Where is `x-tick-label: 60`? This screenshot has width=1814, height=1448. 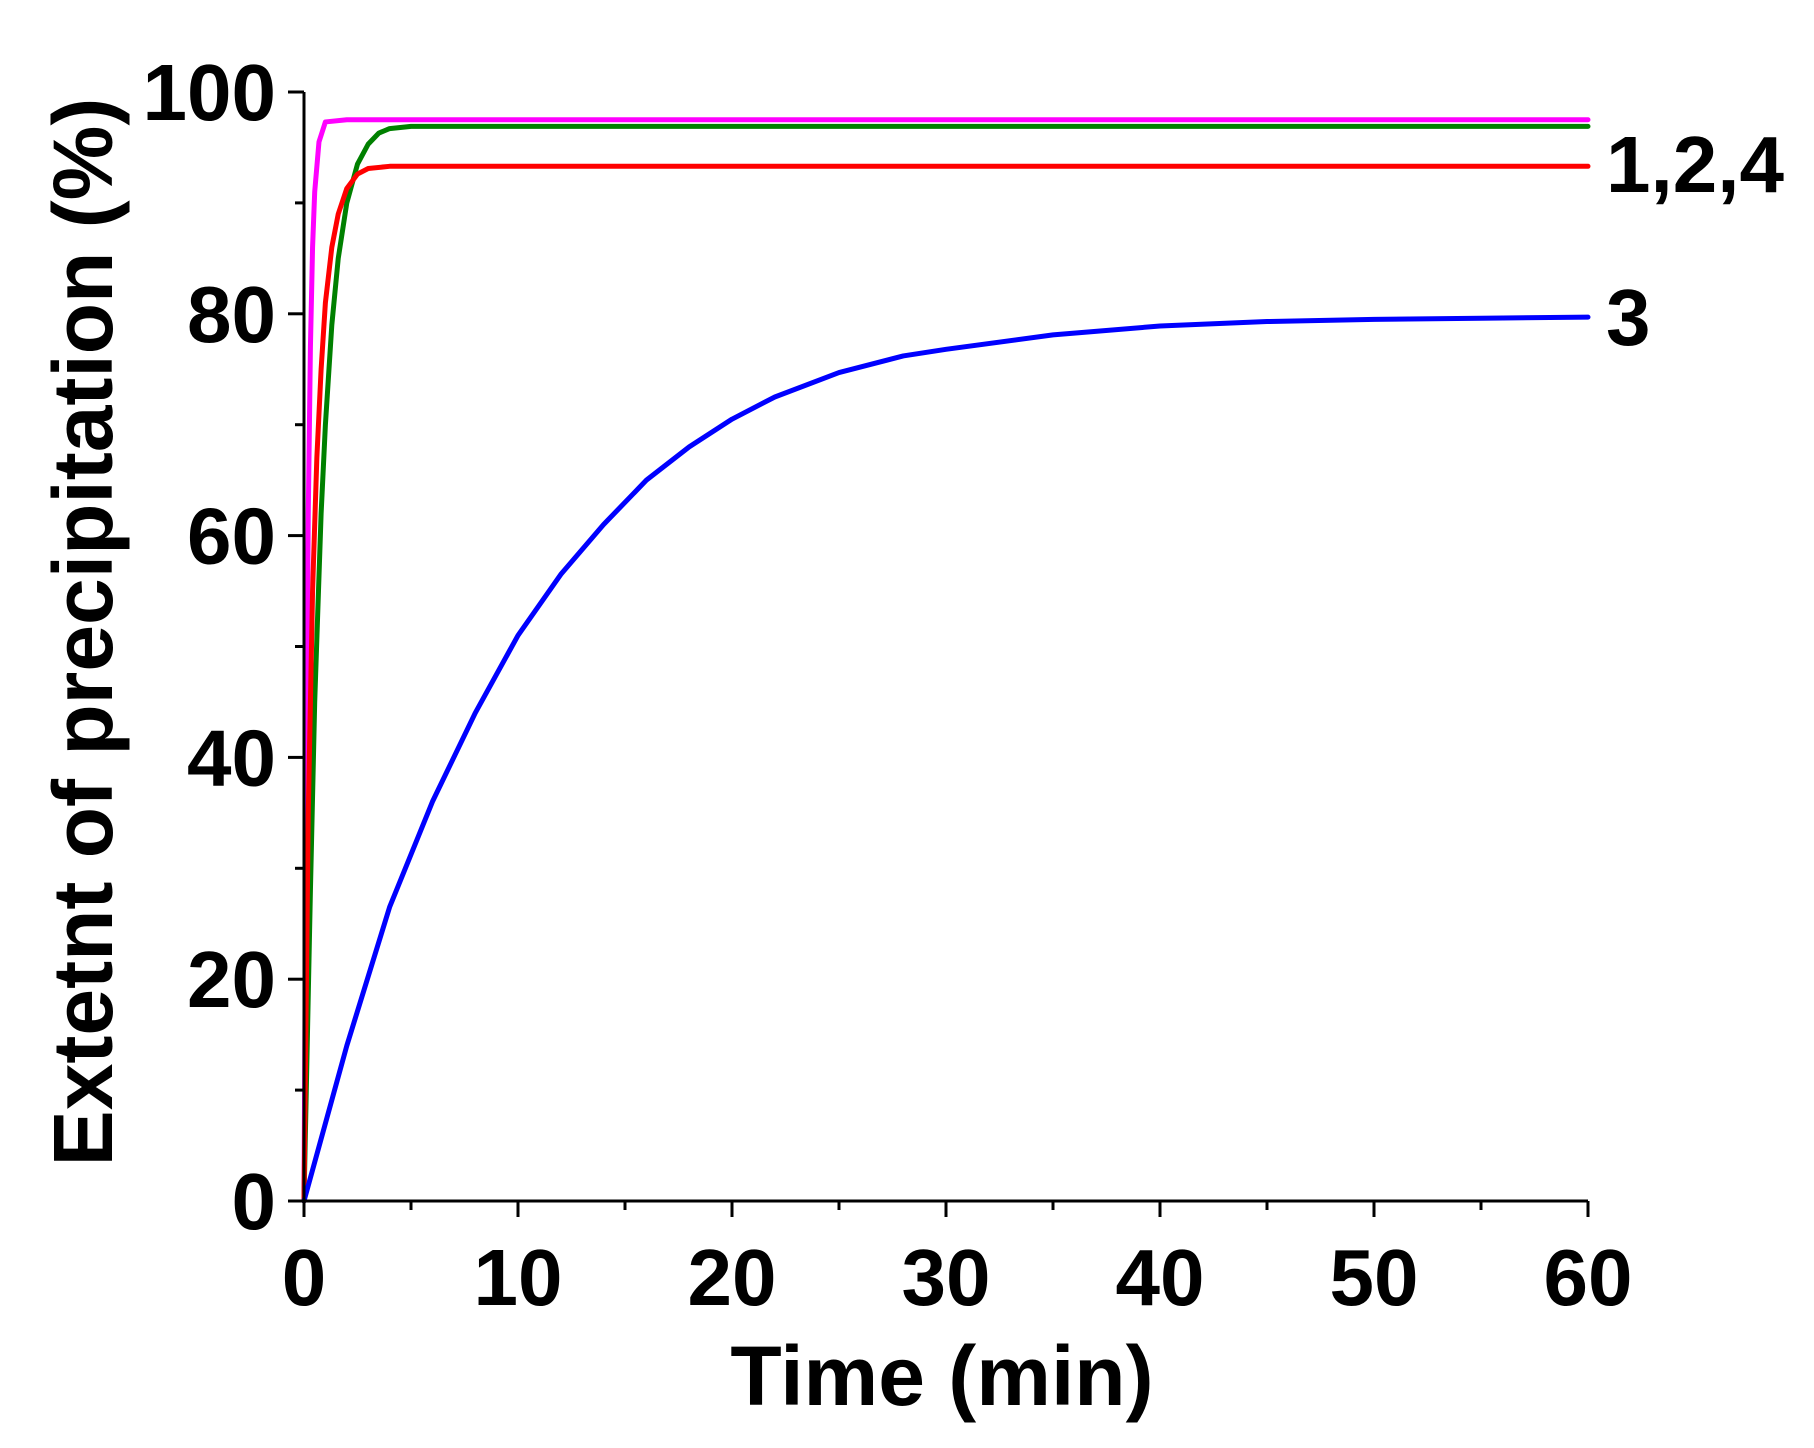 x-tick-label: 60 is located at coordinates (1588, 1277).